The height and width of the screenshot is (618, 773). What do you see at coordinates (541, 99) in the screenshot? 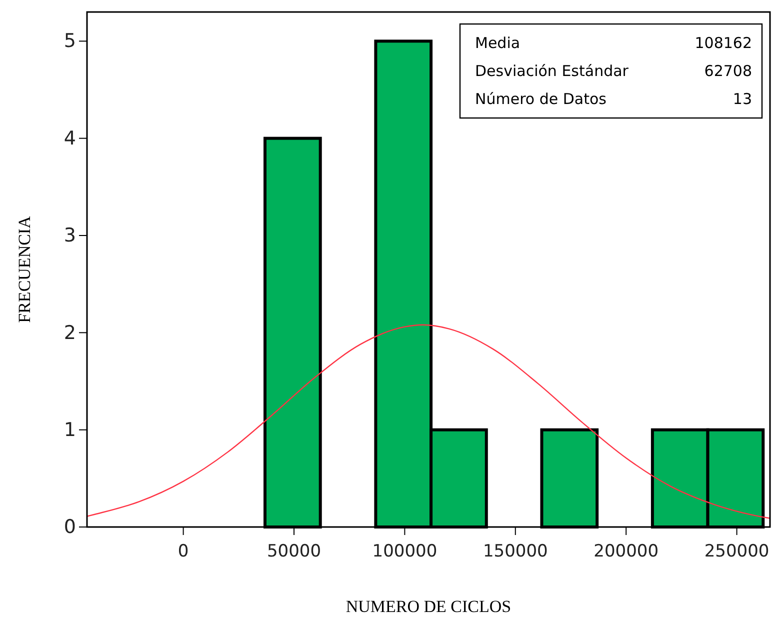
I see `annotation: Número de Datos` at bounding box center [541, 99].